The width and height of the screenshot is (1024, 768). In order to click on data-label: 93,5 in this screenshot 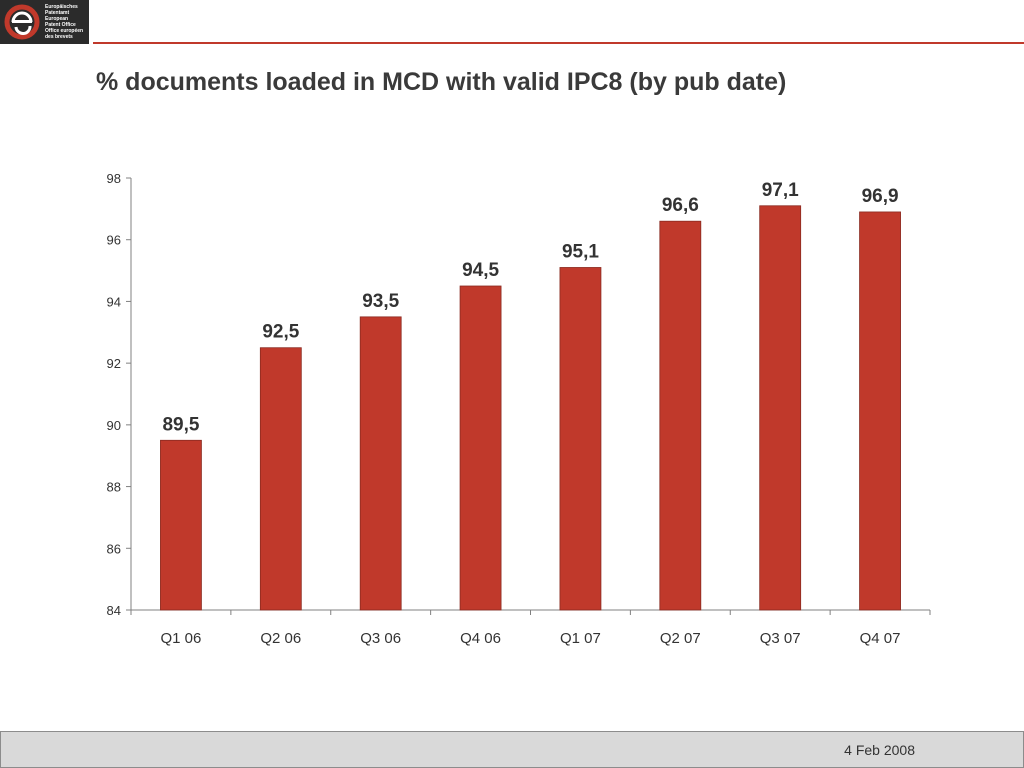, I will do `click(380, 301)`.